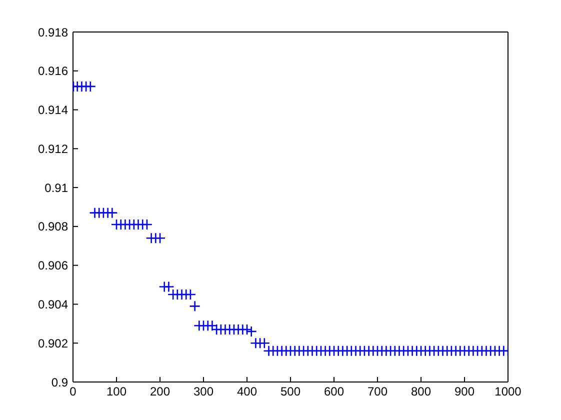 The width and height of the screenshot is (561, 420). I want to click on y-tick-label: 0.908, so click(53, 227).